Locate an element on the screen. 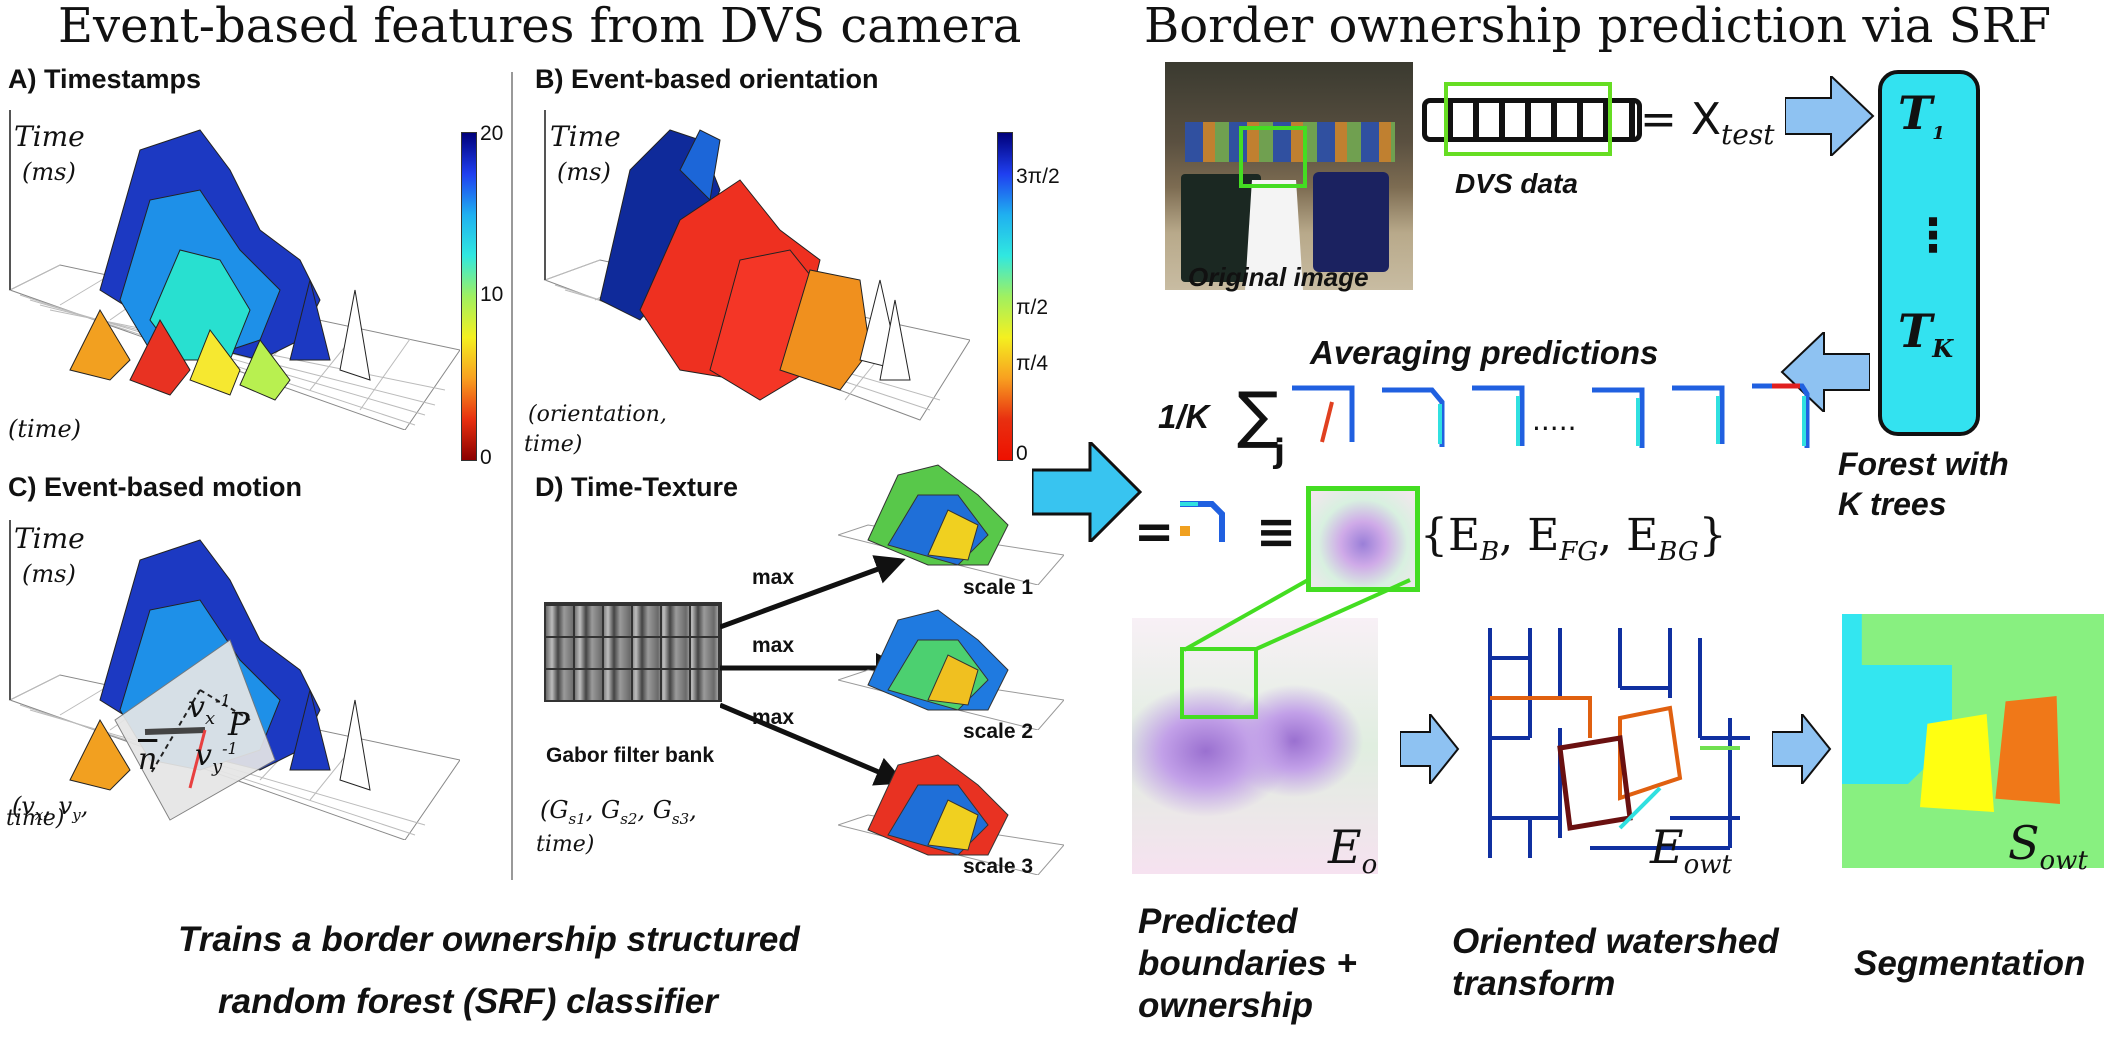  eo-label: Eo is located at coordinates (1352, 850).